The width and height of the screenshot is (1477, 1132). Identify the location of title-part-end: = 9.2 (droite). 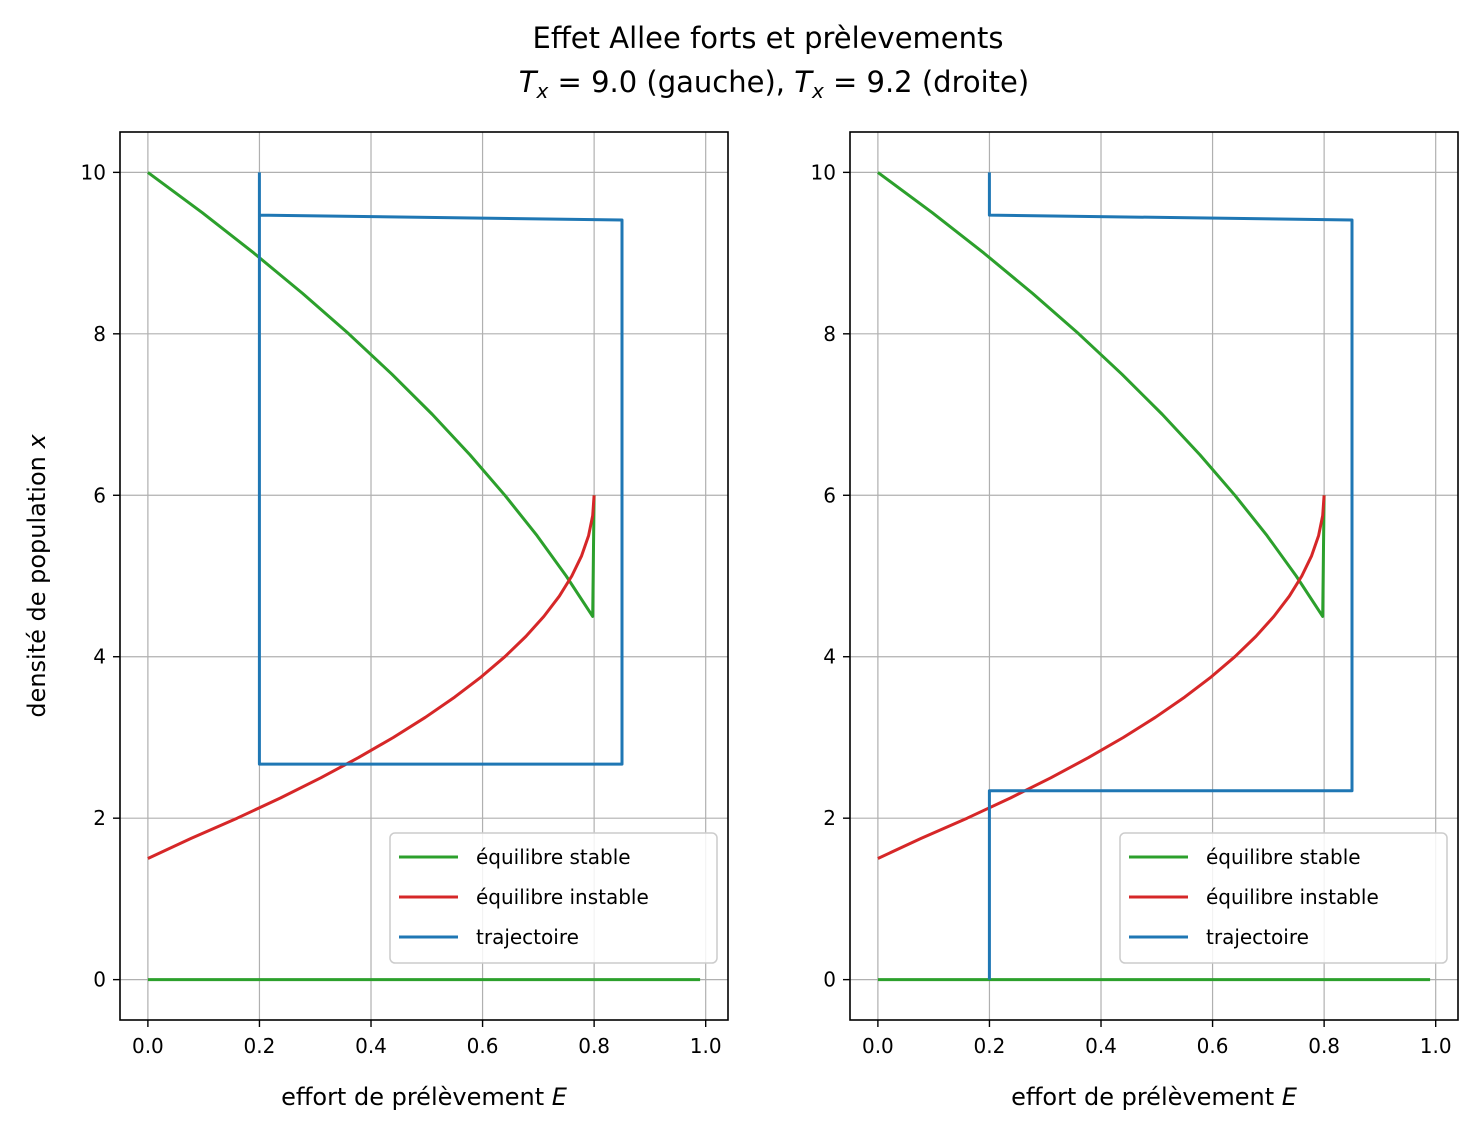
(926, 82).